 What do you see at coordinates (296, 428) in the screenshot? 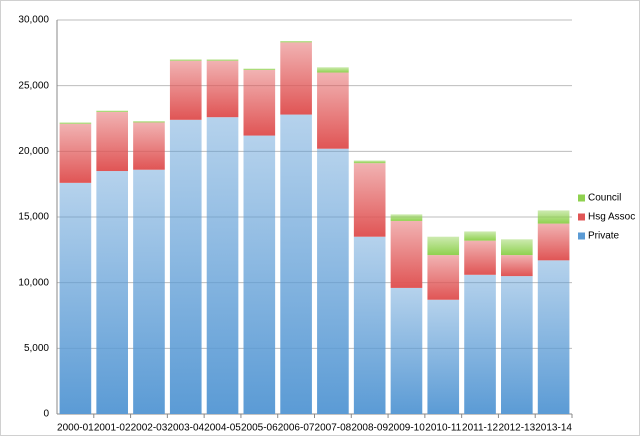
I see `x-tick-label: 2006-07` at bounding box center [296, 428].